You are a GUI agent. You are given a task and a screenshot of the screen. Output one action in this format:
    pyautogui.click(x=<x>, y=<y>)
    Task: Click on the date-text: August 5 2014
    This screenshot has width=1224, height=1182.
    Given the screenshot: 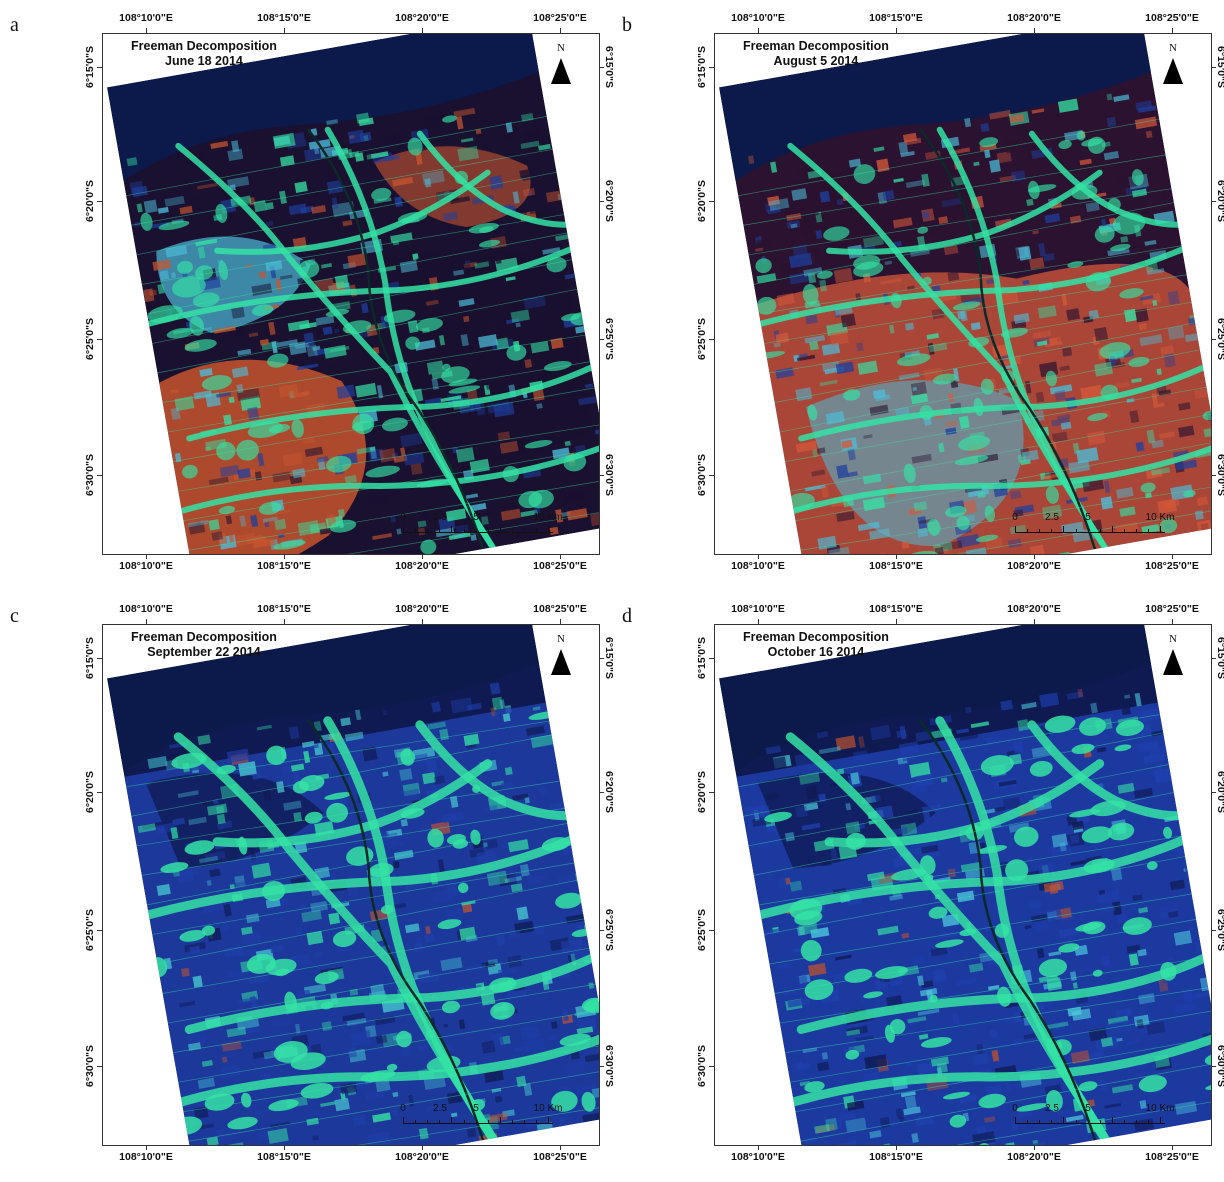 What is the action you would take?
    pyautogui.click(x=816, y=61)
    